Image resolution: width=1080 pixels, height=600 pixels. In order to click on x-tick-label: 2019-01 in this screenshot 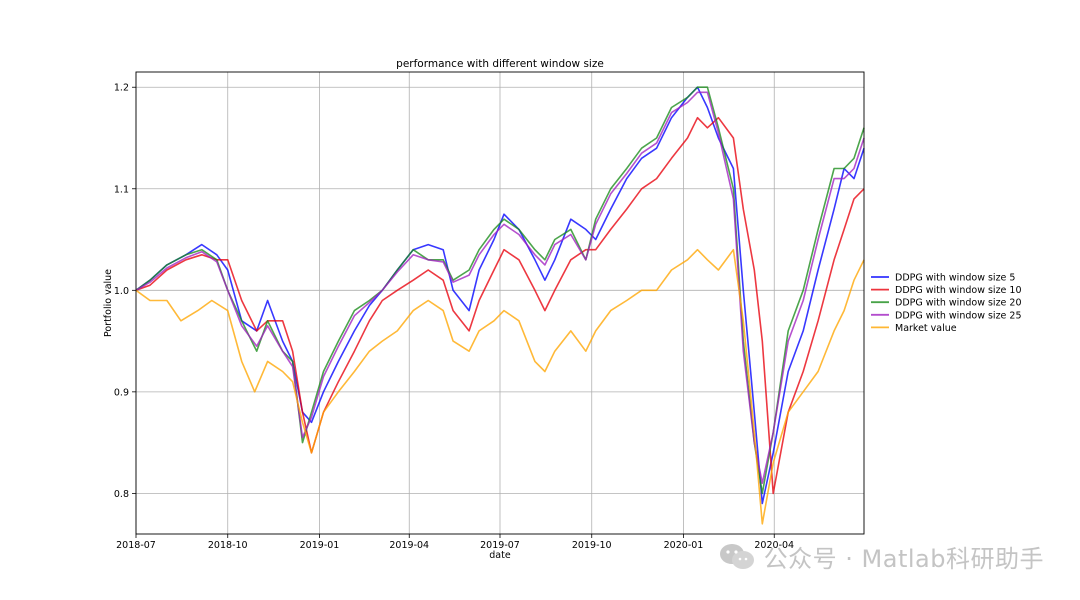, I will do `click(320, 545)`.